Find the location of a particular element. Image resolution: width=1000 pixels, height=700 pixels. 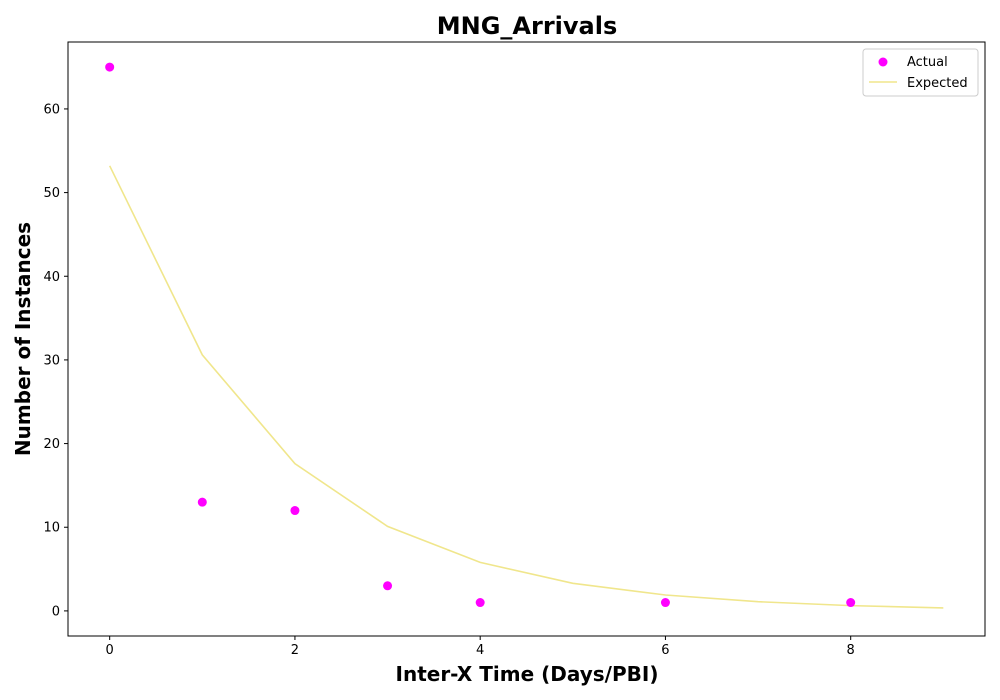

x-tick-label: 0 is located at coordinates (110, 650).